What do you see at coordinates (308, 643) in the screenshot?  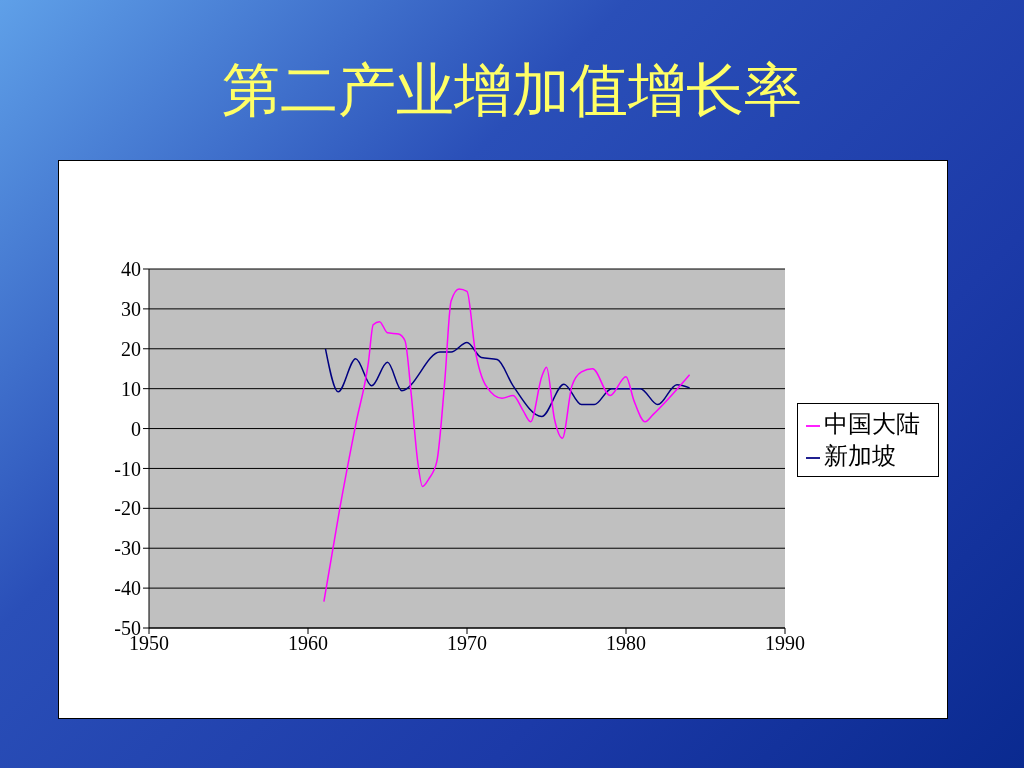 I see `x-tick-label: 1960` at bounding box center [308, 643].